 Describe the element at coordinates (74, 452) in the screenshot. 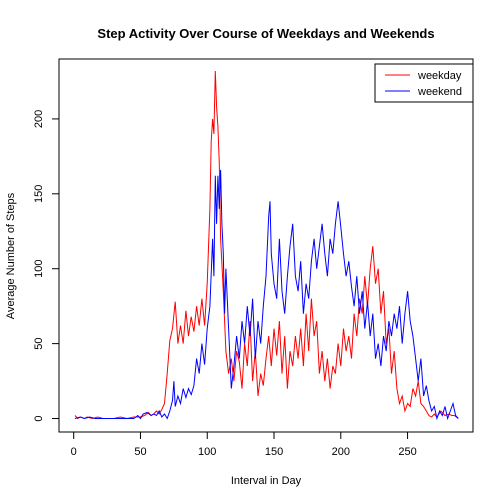

I see `x-tick-label: 0` at that location.